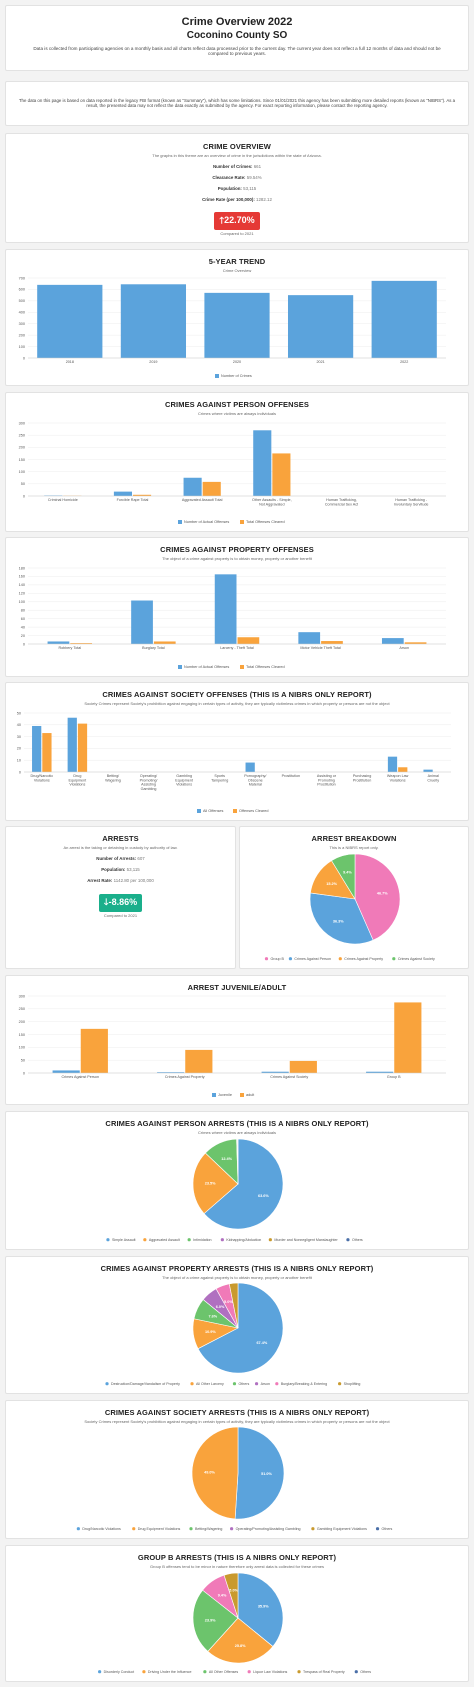 Image resolution: width=474 pixels, height=1687 pixels. I want to click on x-tick-label: Crimes Against Person, so click(80, 1077).